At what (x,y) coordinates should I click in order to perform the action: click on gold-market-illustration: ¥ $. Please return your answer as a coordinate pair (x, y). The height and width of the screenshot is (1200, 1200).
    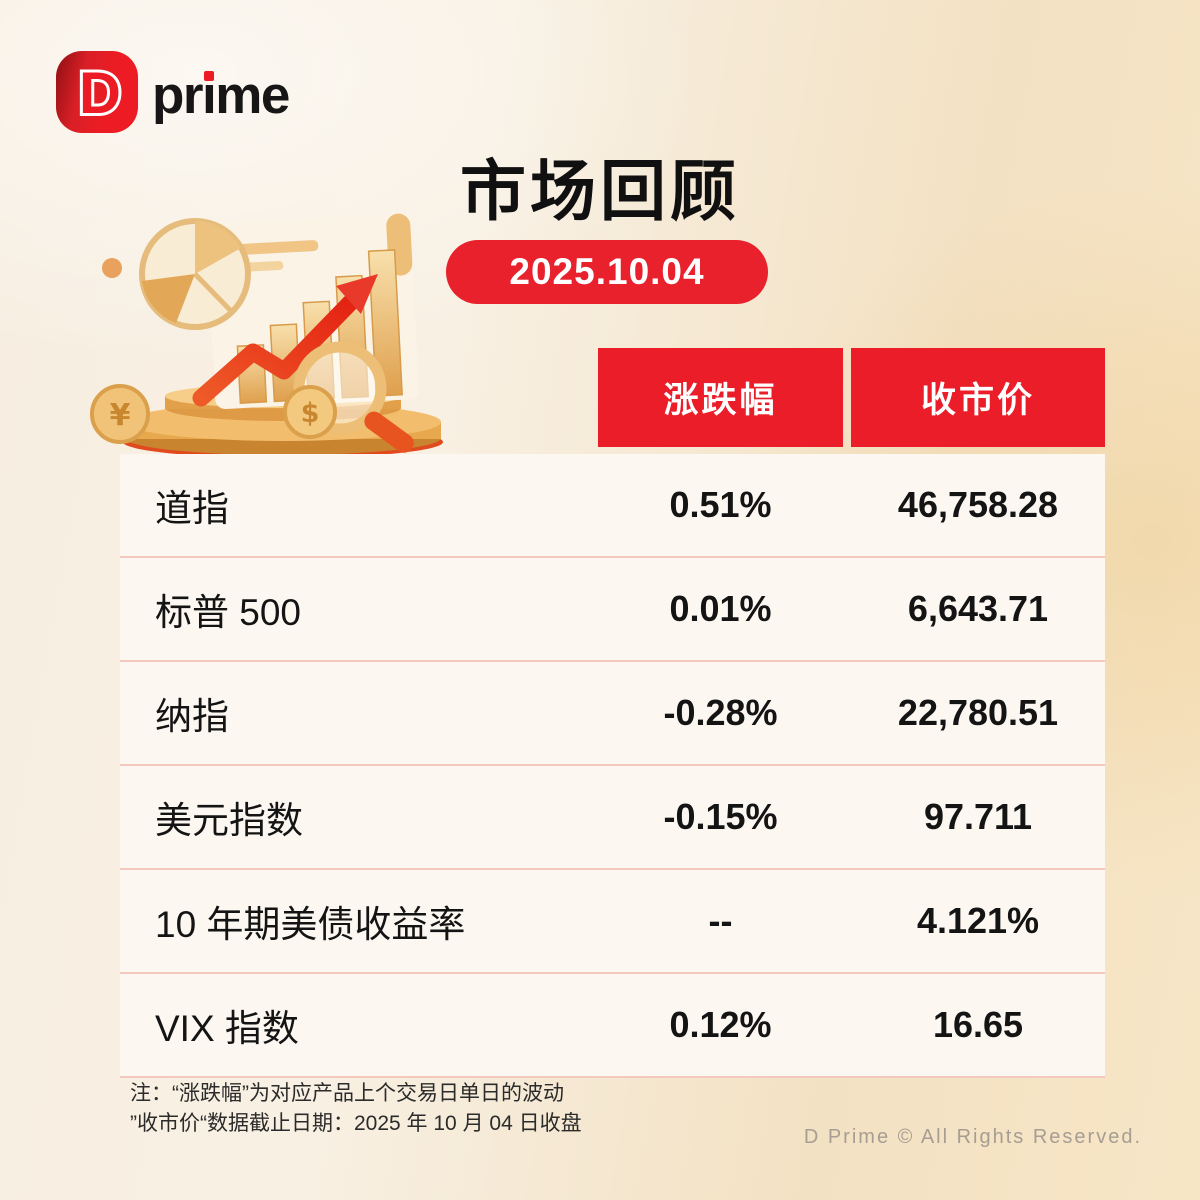
    Looking at the image, I should click on (266, 335).